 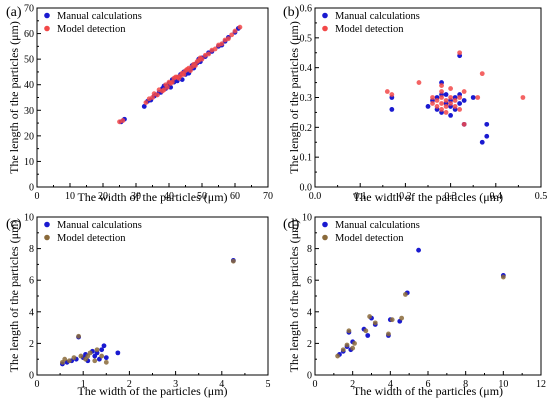 I want to click on y-tick-label: 2, so click(x=31, y=344).